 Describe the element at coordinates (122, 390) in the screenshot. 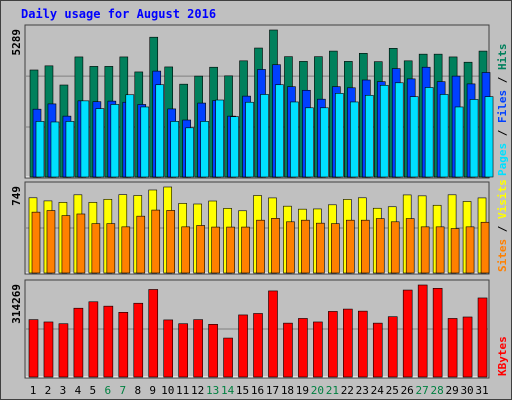

I see `day-label-7: 7` at that location.